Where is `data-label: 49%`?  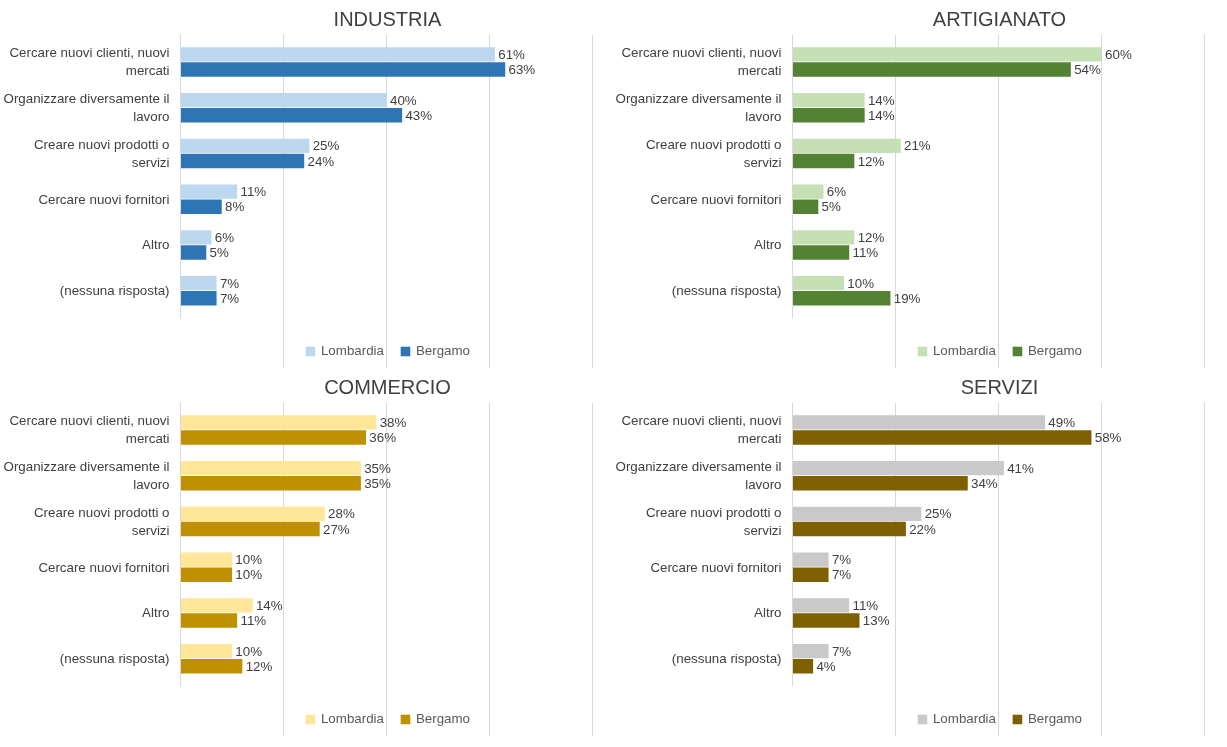
data-label: 49% is located at coordinates (1062, 422).